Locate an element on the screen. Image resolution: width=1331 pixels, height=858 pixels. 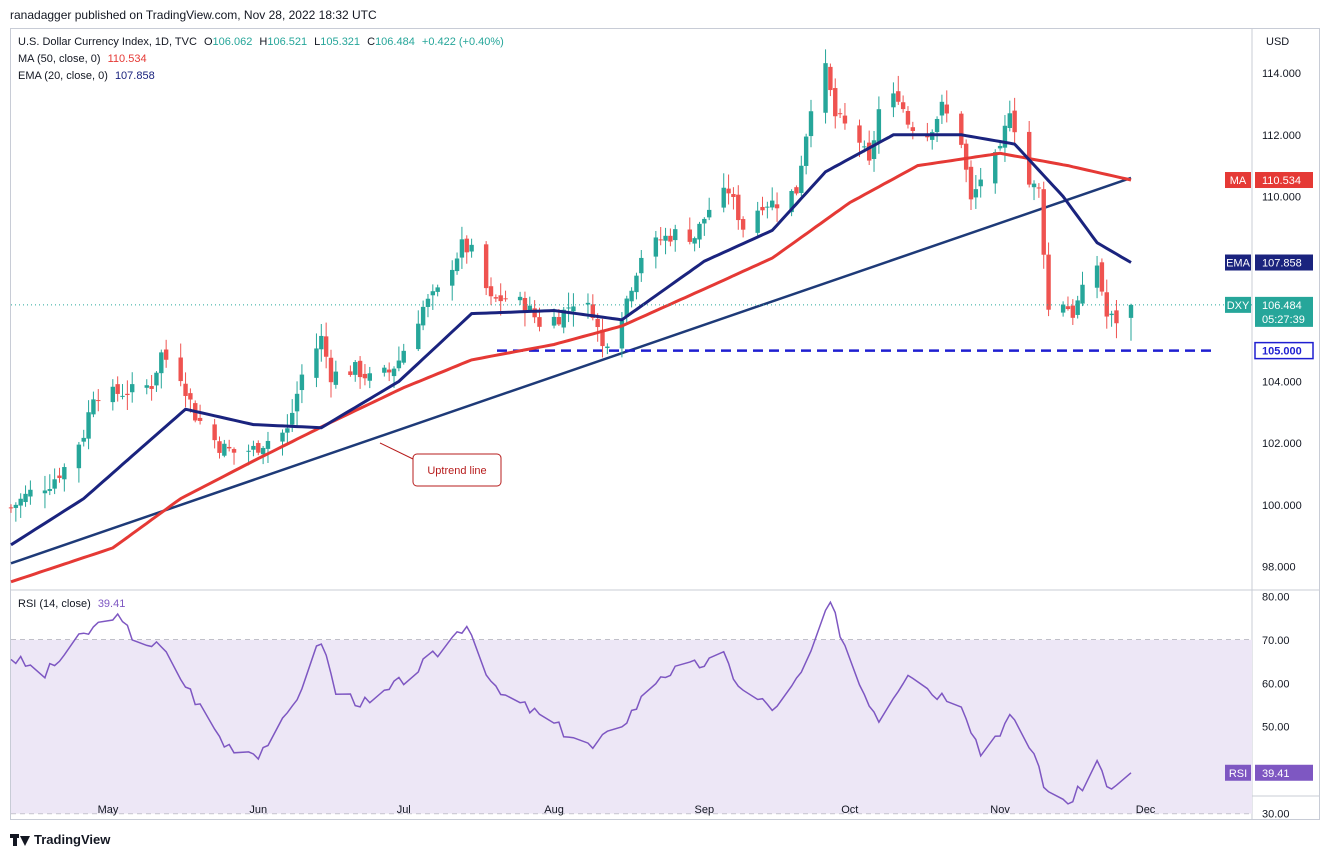
legend-low-label: L is located at coordinates (317, 42).